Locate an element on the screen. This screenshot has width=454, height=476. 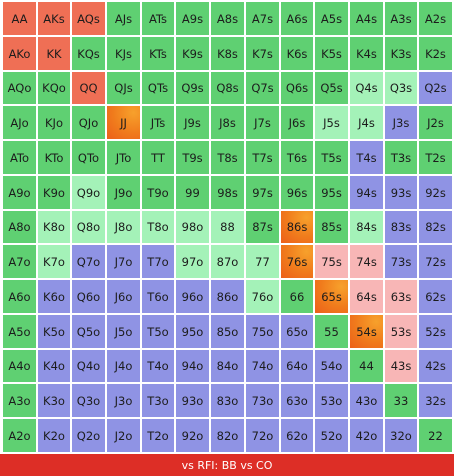
hand-cell: J4s is located at coordinates (366, 122).